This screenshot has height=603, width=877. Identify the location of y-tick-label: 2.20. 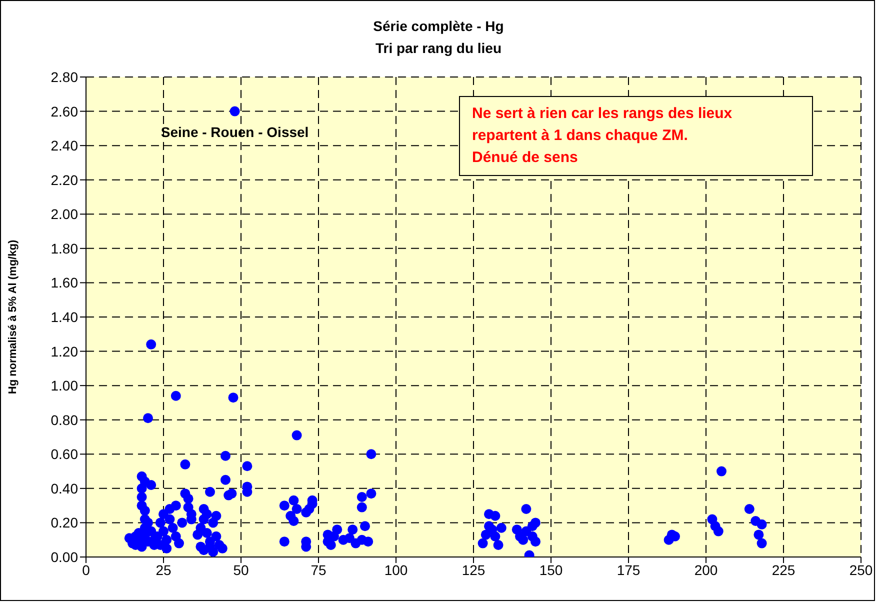
(64, 180).